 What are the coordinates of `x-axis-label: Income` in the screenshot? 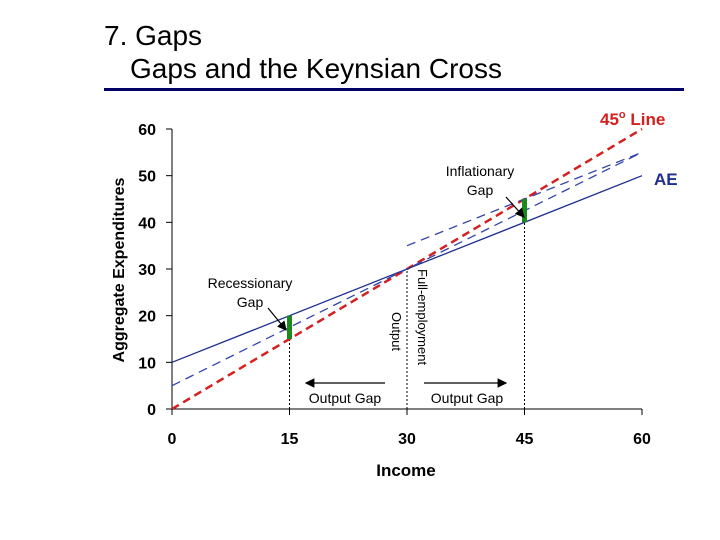 It's located at (406, 470).